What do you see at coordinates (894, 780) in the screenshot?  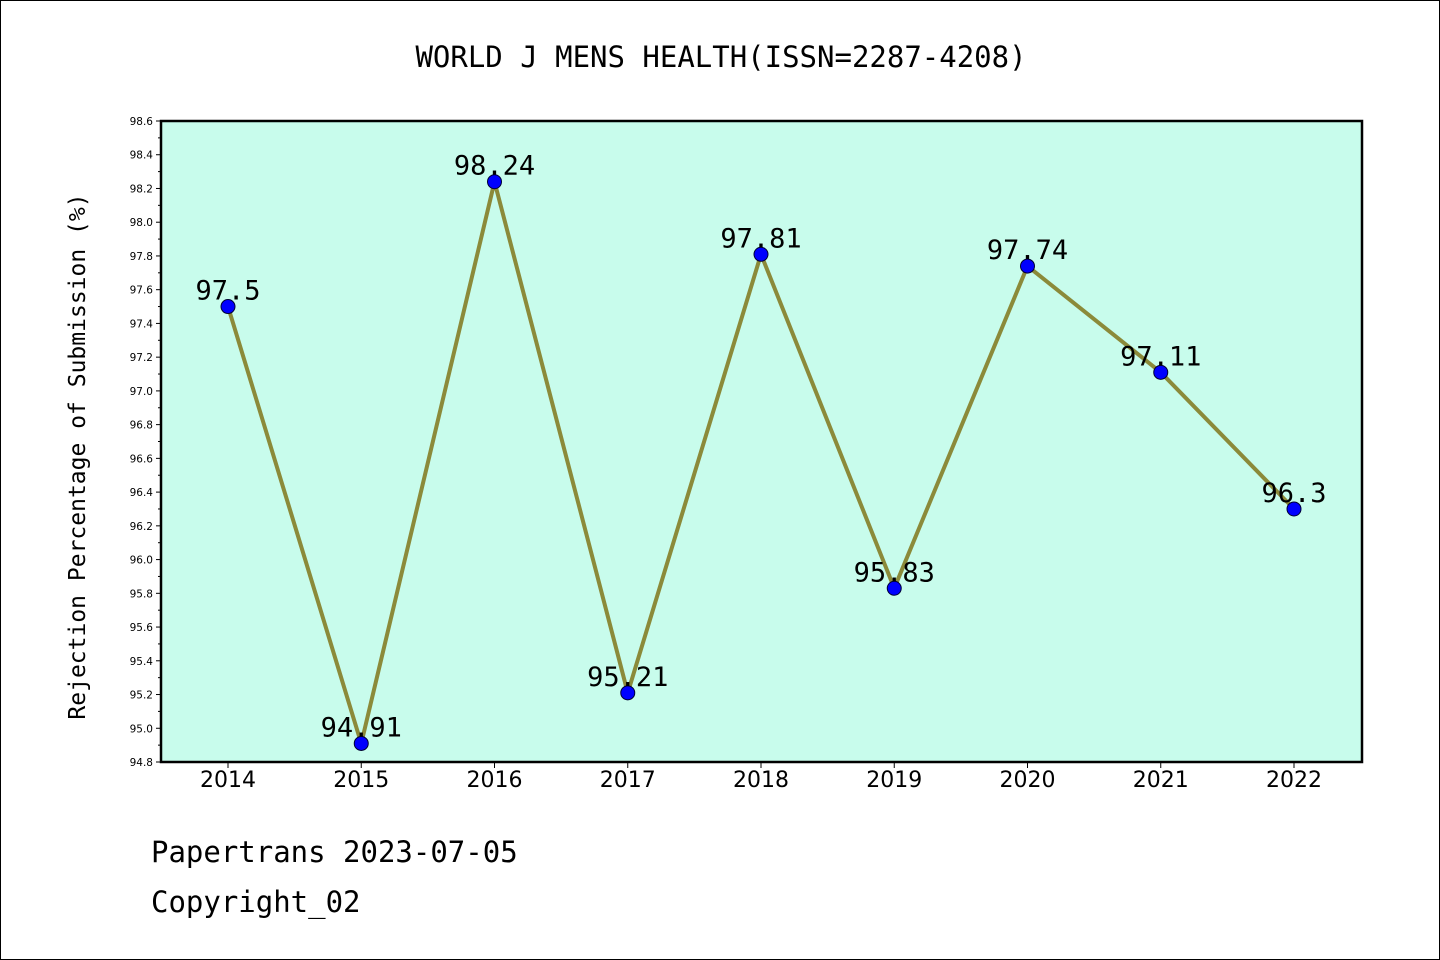 I see `x-tick-label: 2019` at bounding box center [894, 780].